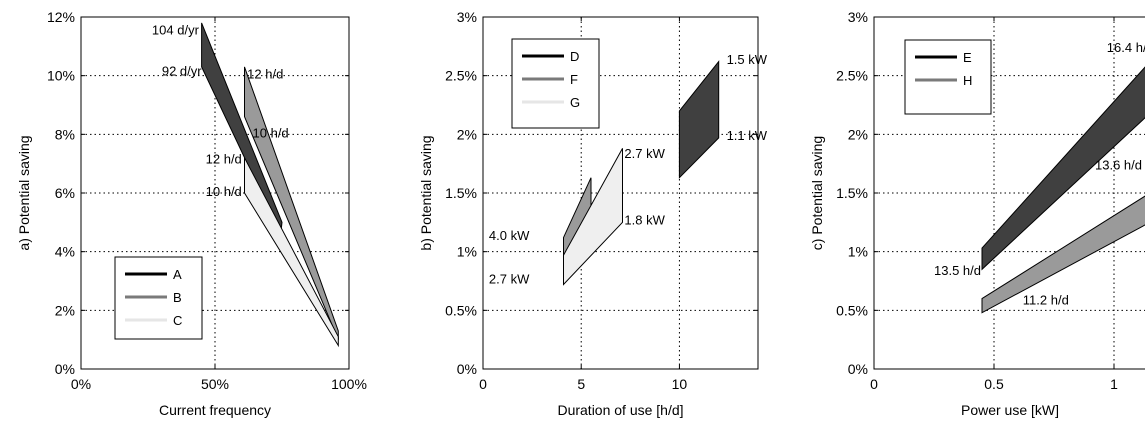 The height and width of the screenshot is (427, 1145). What do you see at coordinates (574, 79) in the screenshot?
I see `legend-label-f: F` at bounding box center [574, 79].